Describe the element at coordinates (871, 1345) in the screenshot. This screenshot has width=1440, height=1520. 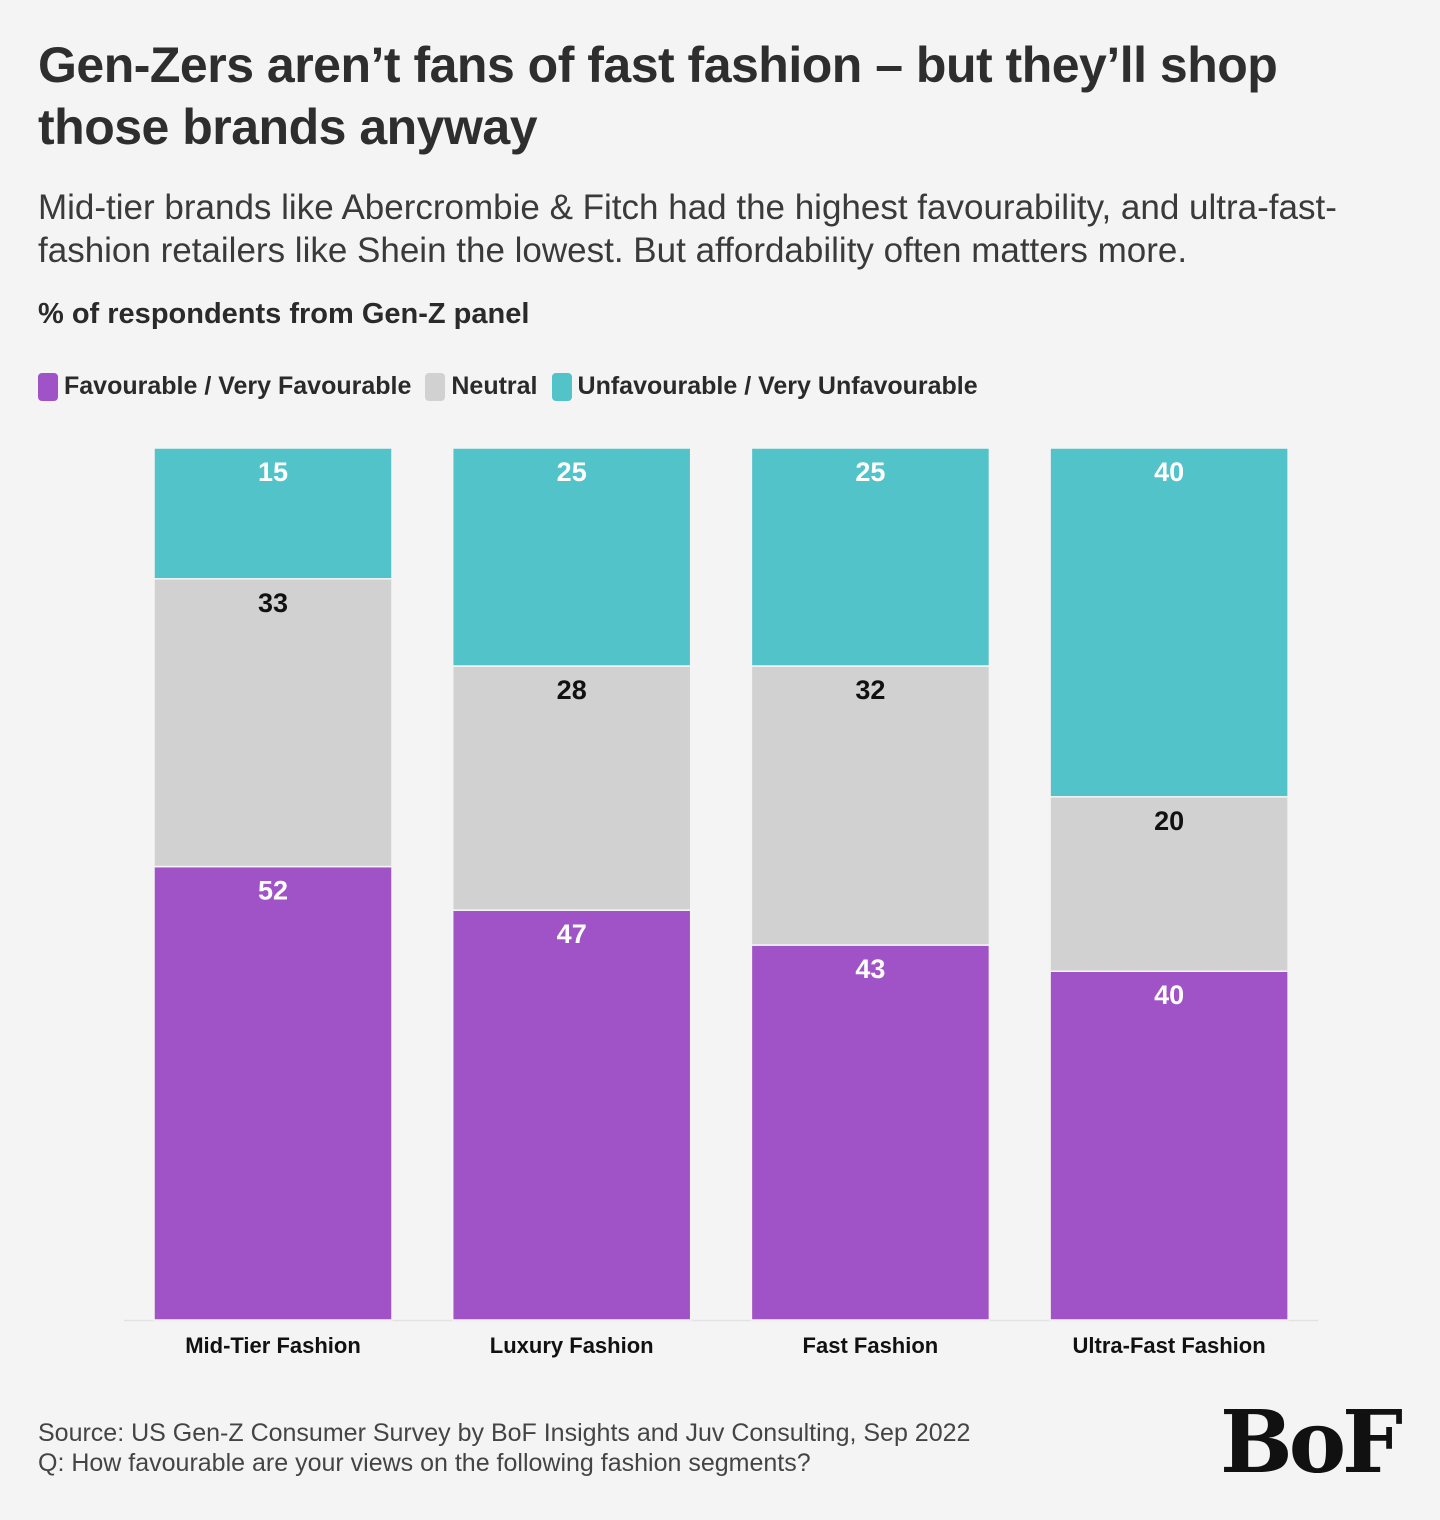
I see `category-label: Fast Fashion` at that location.